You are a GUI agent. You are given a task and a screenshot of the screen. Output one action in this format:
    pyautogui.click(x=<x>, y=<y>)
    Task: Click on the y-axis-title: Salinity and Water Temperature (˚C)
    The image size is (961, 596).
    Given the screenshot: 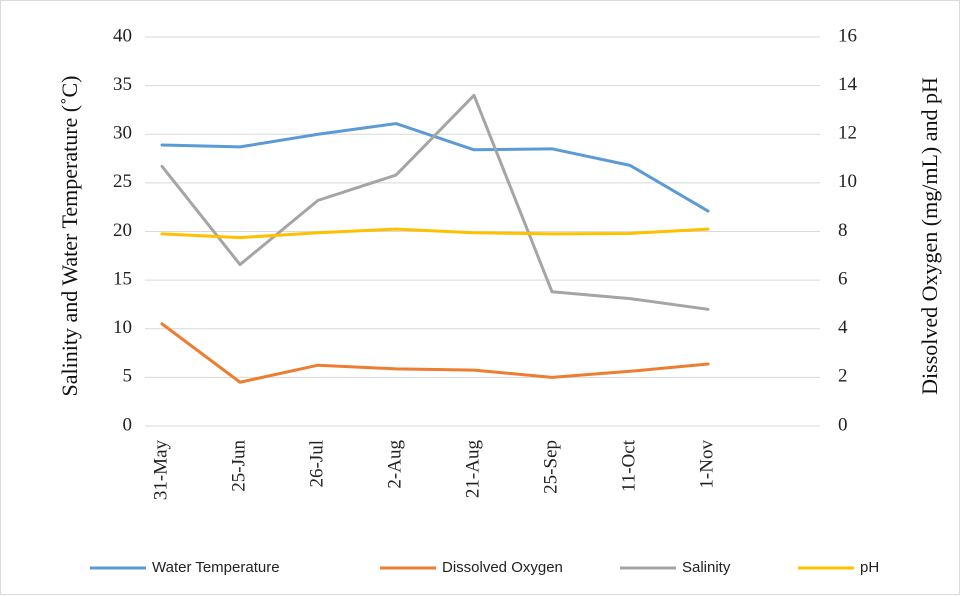 What is the action you would take?
    pyautogui.click(x=69, y=236)
    